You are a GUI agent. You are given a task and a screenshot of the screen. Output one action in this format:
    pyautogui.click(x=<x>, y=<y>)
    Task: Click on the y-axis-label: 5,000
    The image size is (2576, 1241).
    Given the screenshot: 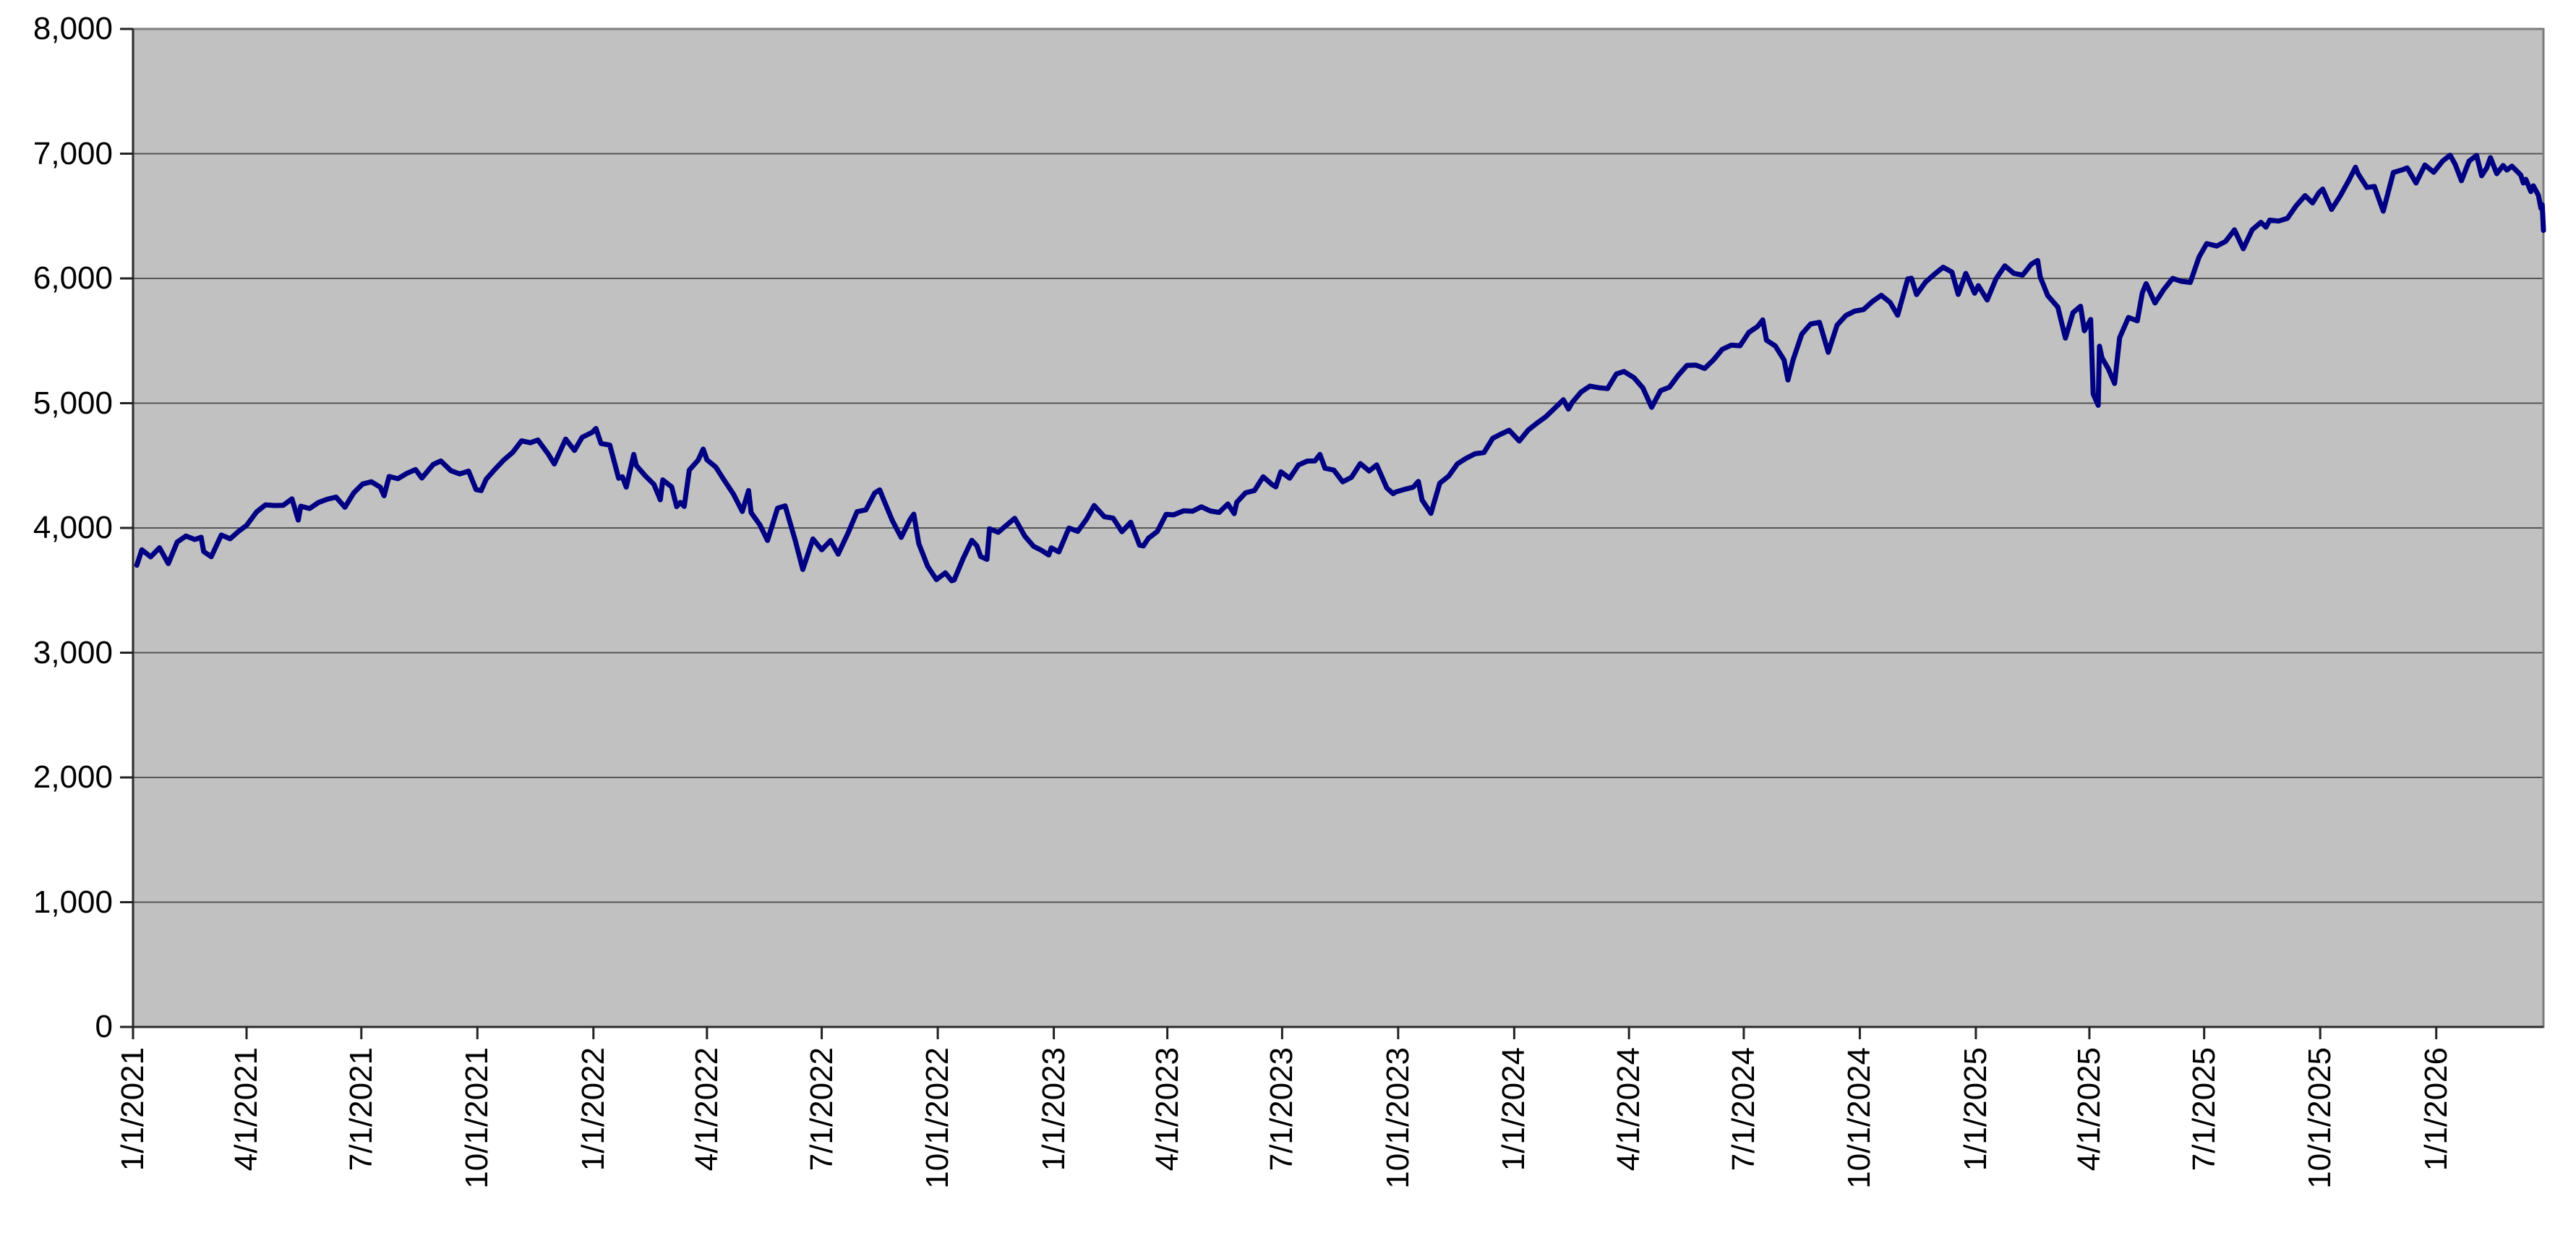 What is the action you would take?
    pyautogui.click(x=73, y=403)
    